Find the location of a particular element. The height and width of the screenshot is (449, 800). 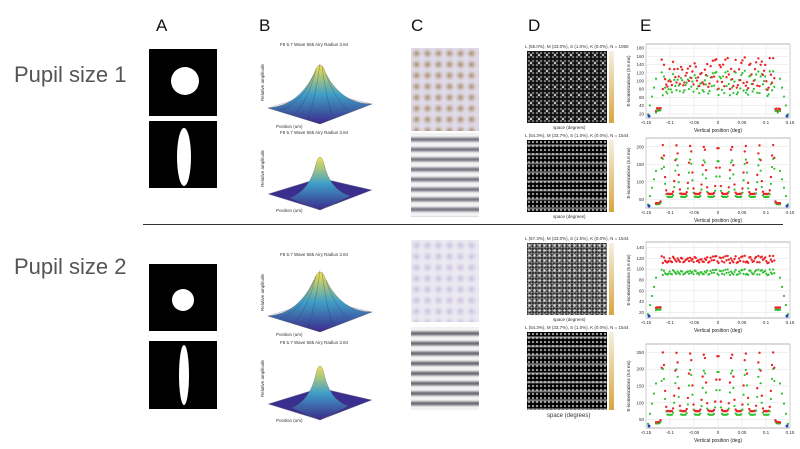

x-tick-label: 0.15 is located at coordinates (790, 432).